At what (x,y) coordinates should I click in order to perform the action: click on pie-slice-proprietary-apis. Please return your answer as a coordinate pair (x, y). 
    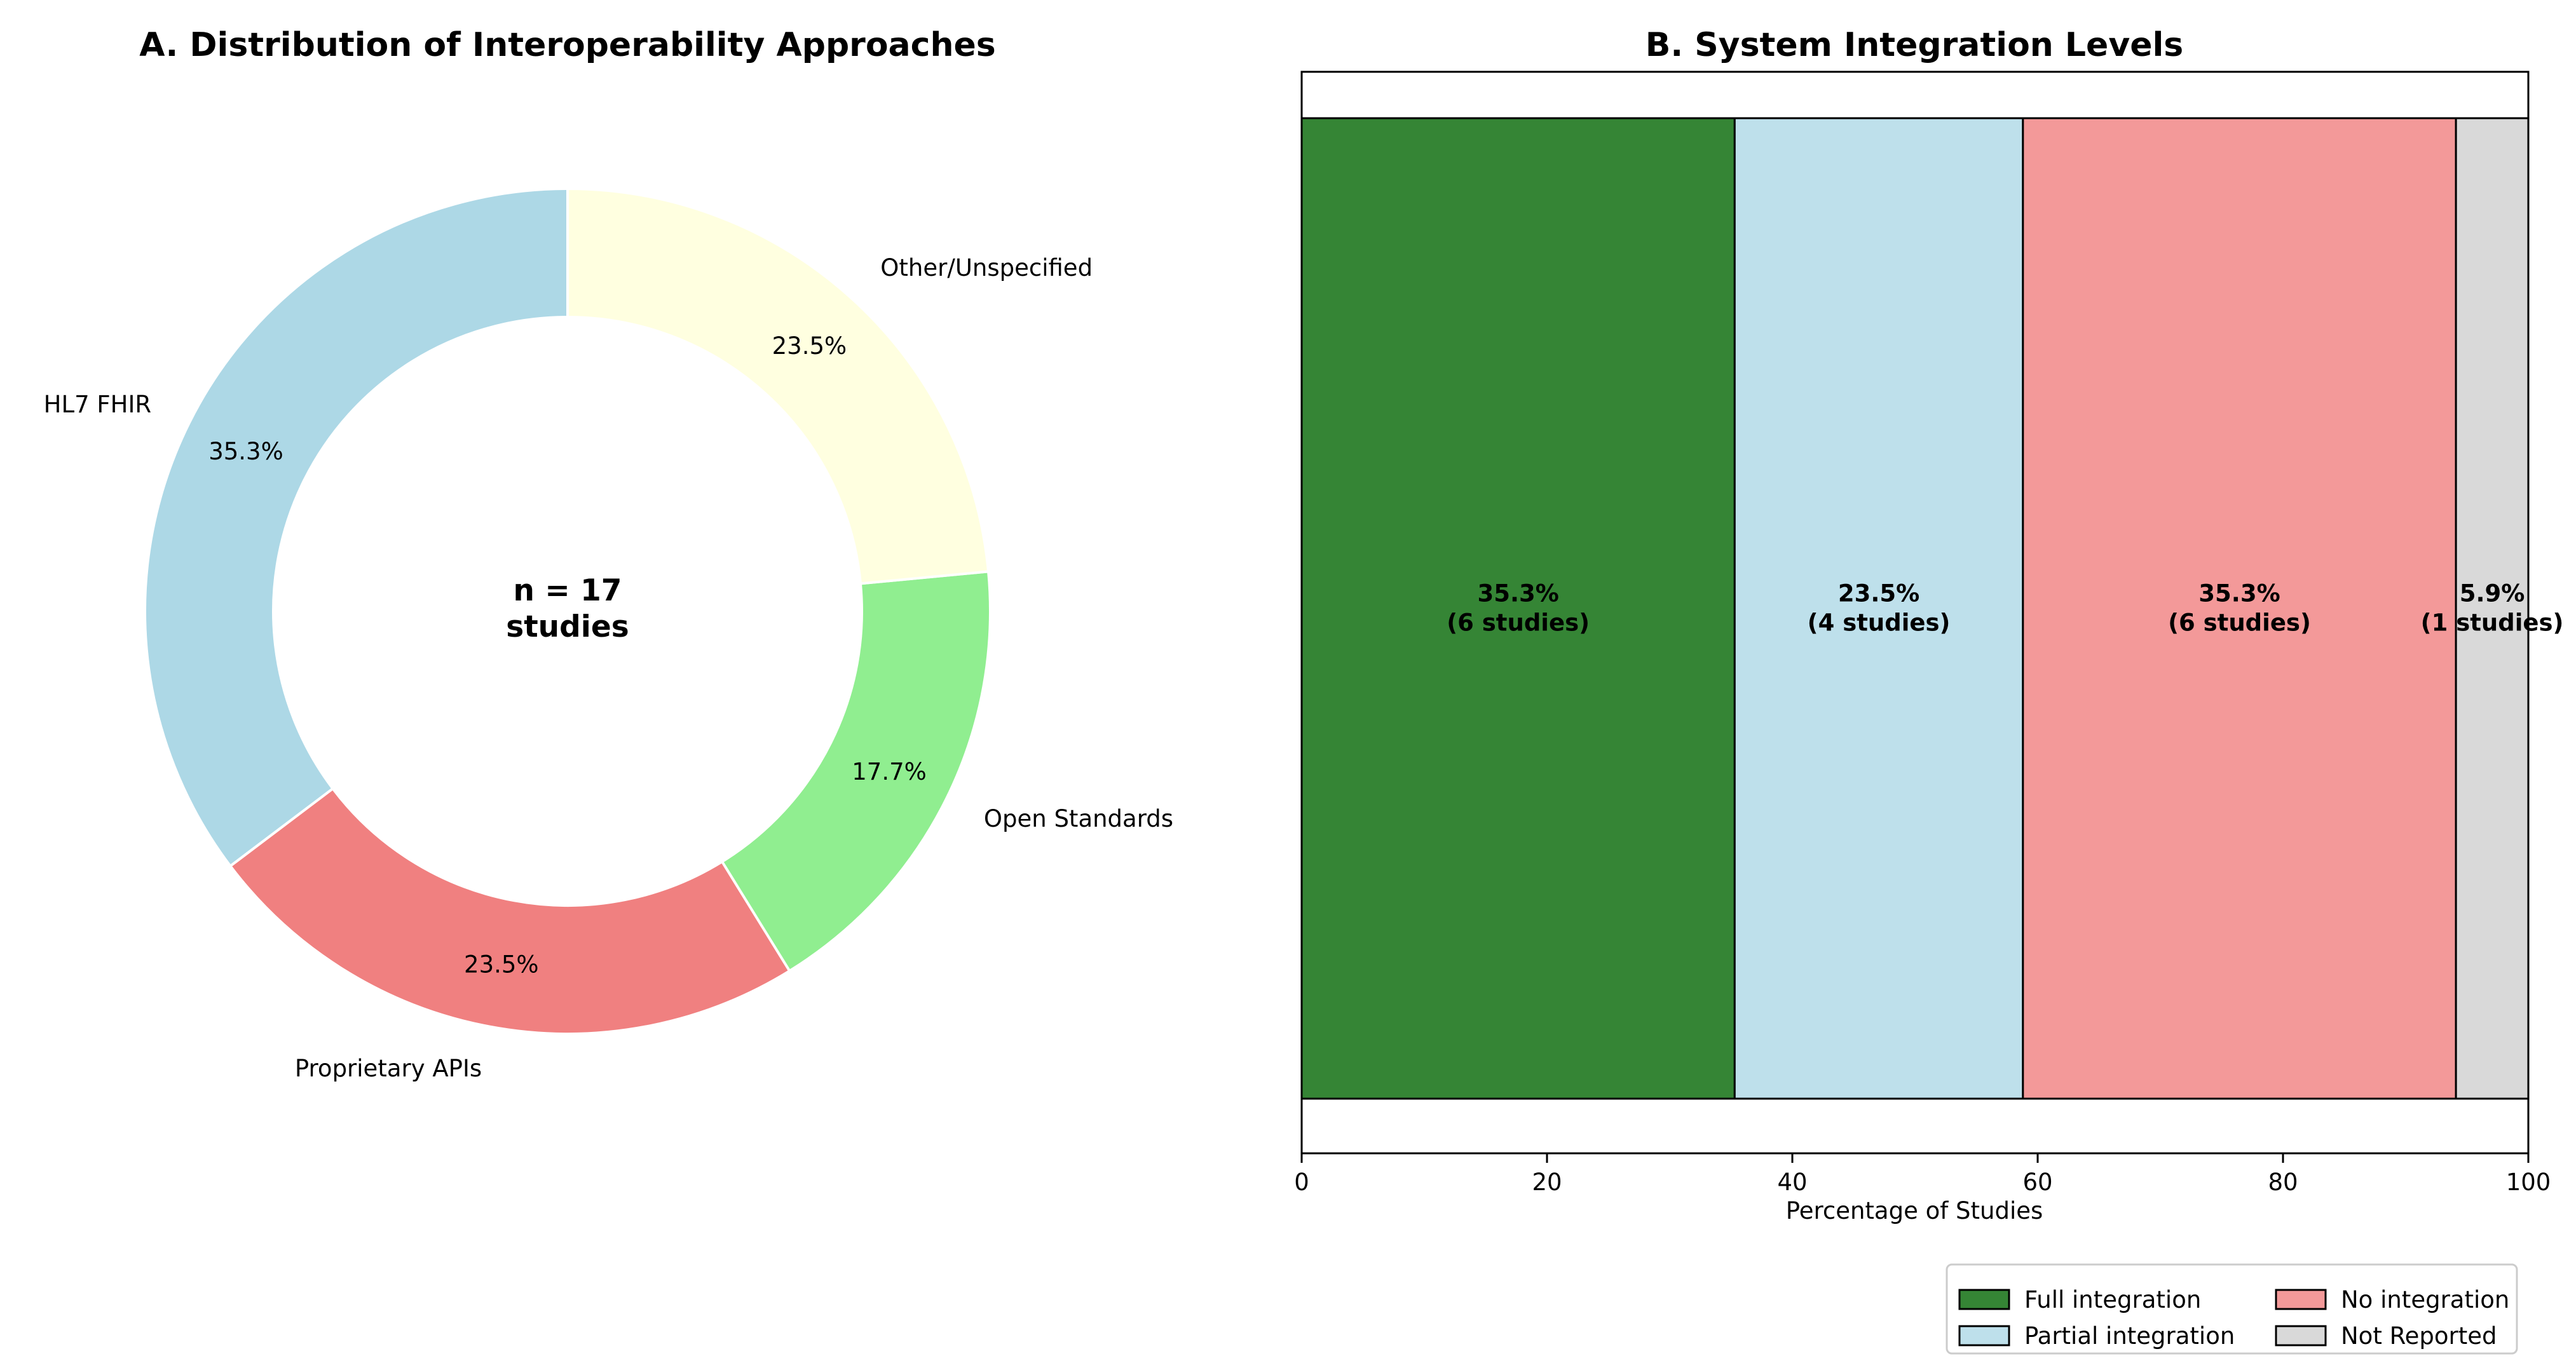
    Looking at the image, I should click on (509, 911).